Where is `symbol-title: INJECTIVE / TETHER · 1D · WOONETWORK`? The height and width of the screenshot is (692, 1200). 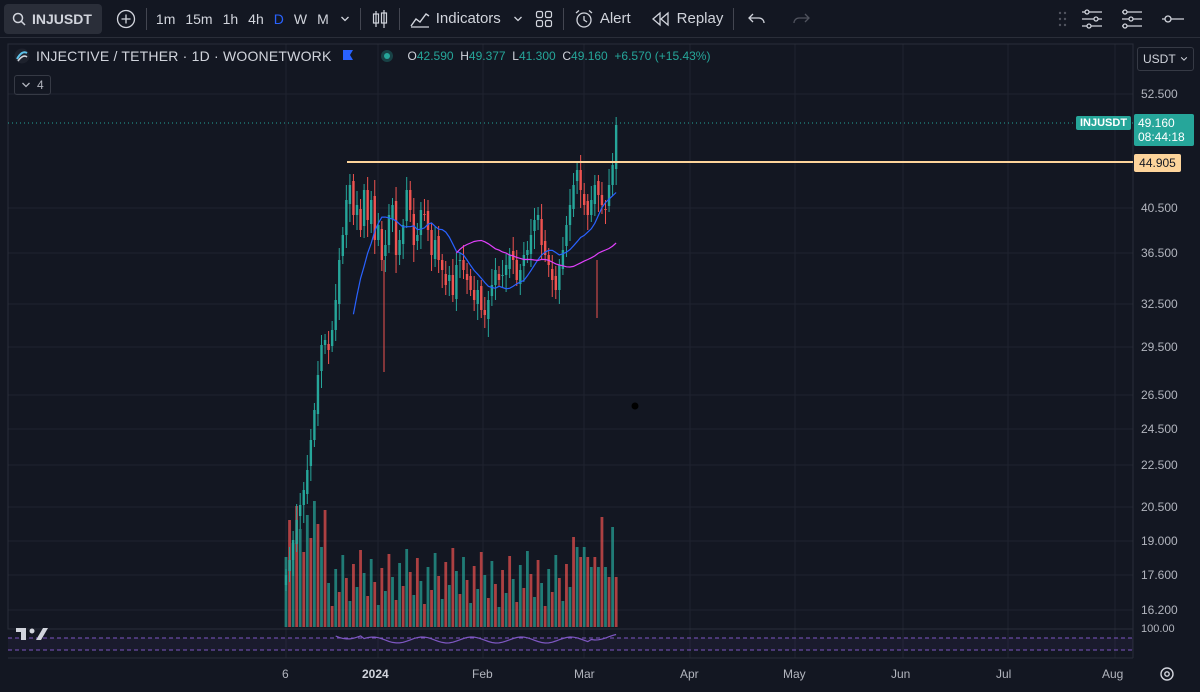
symbol-title: INJECTIVE / TETHER · 1D · WOONETWORK is located at coordinates (184, 56).